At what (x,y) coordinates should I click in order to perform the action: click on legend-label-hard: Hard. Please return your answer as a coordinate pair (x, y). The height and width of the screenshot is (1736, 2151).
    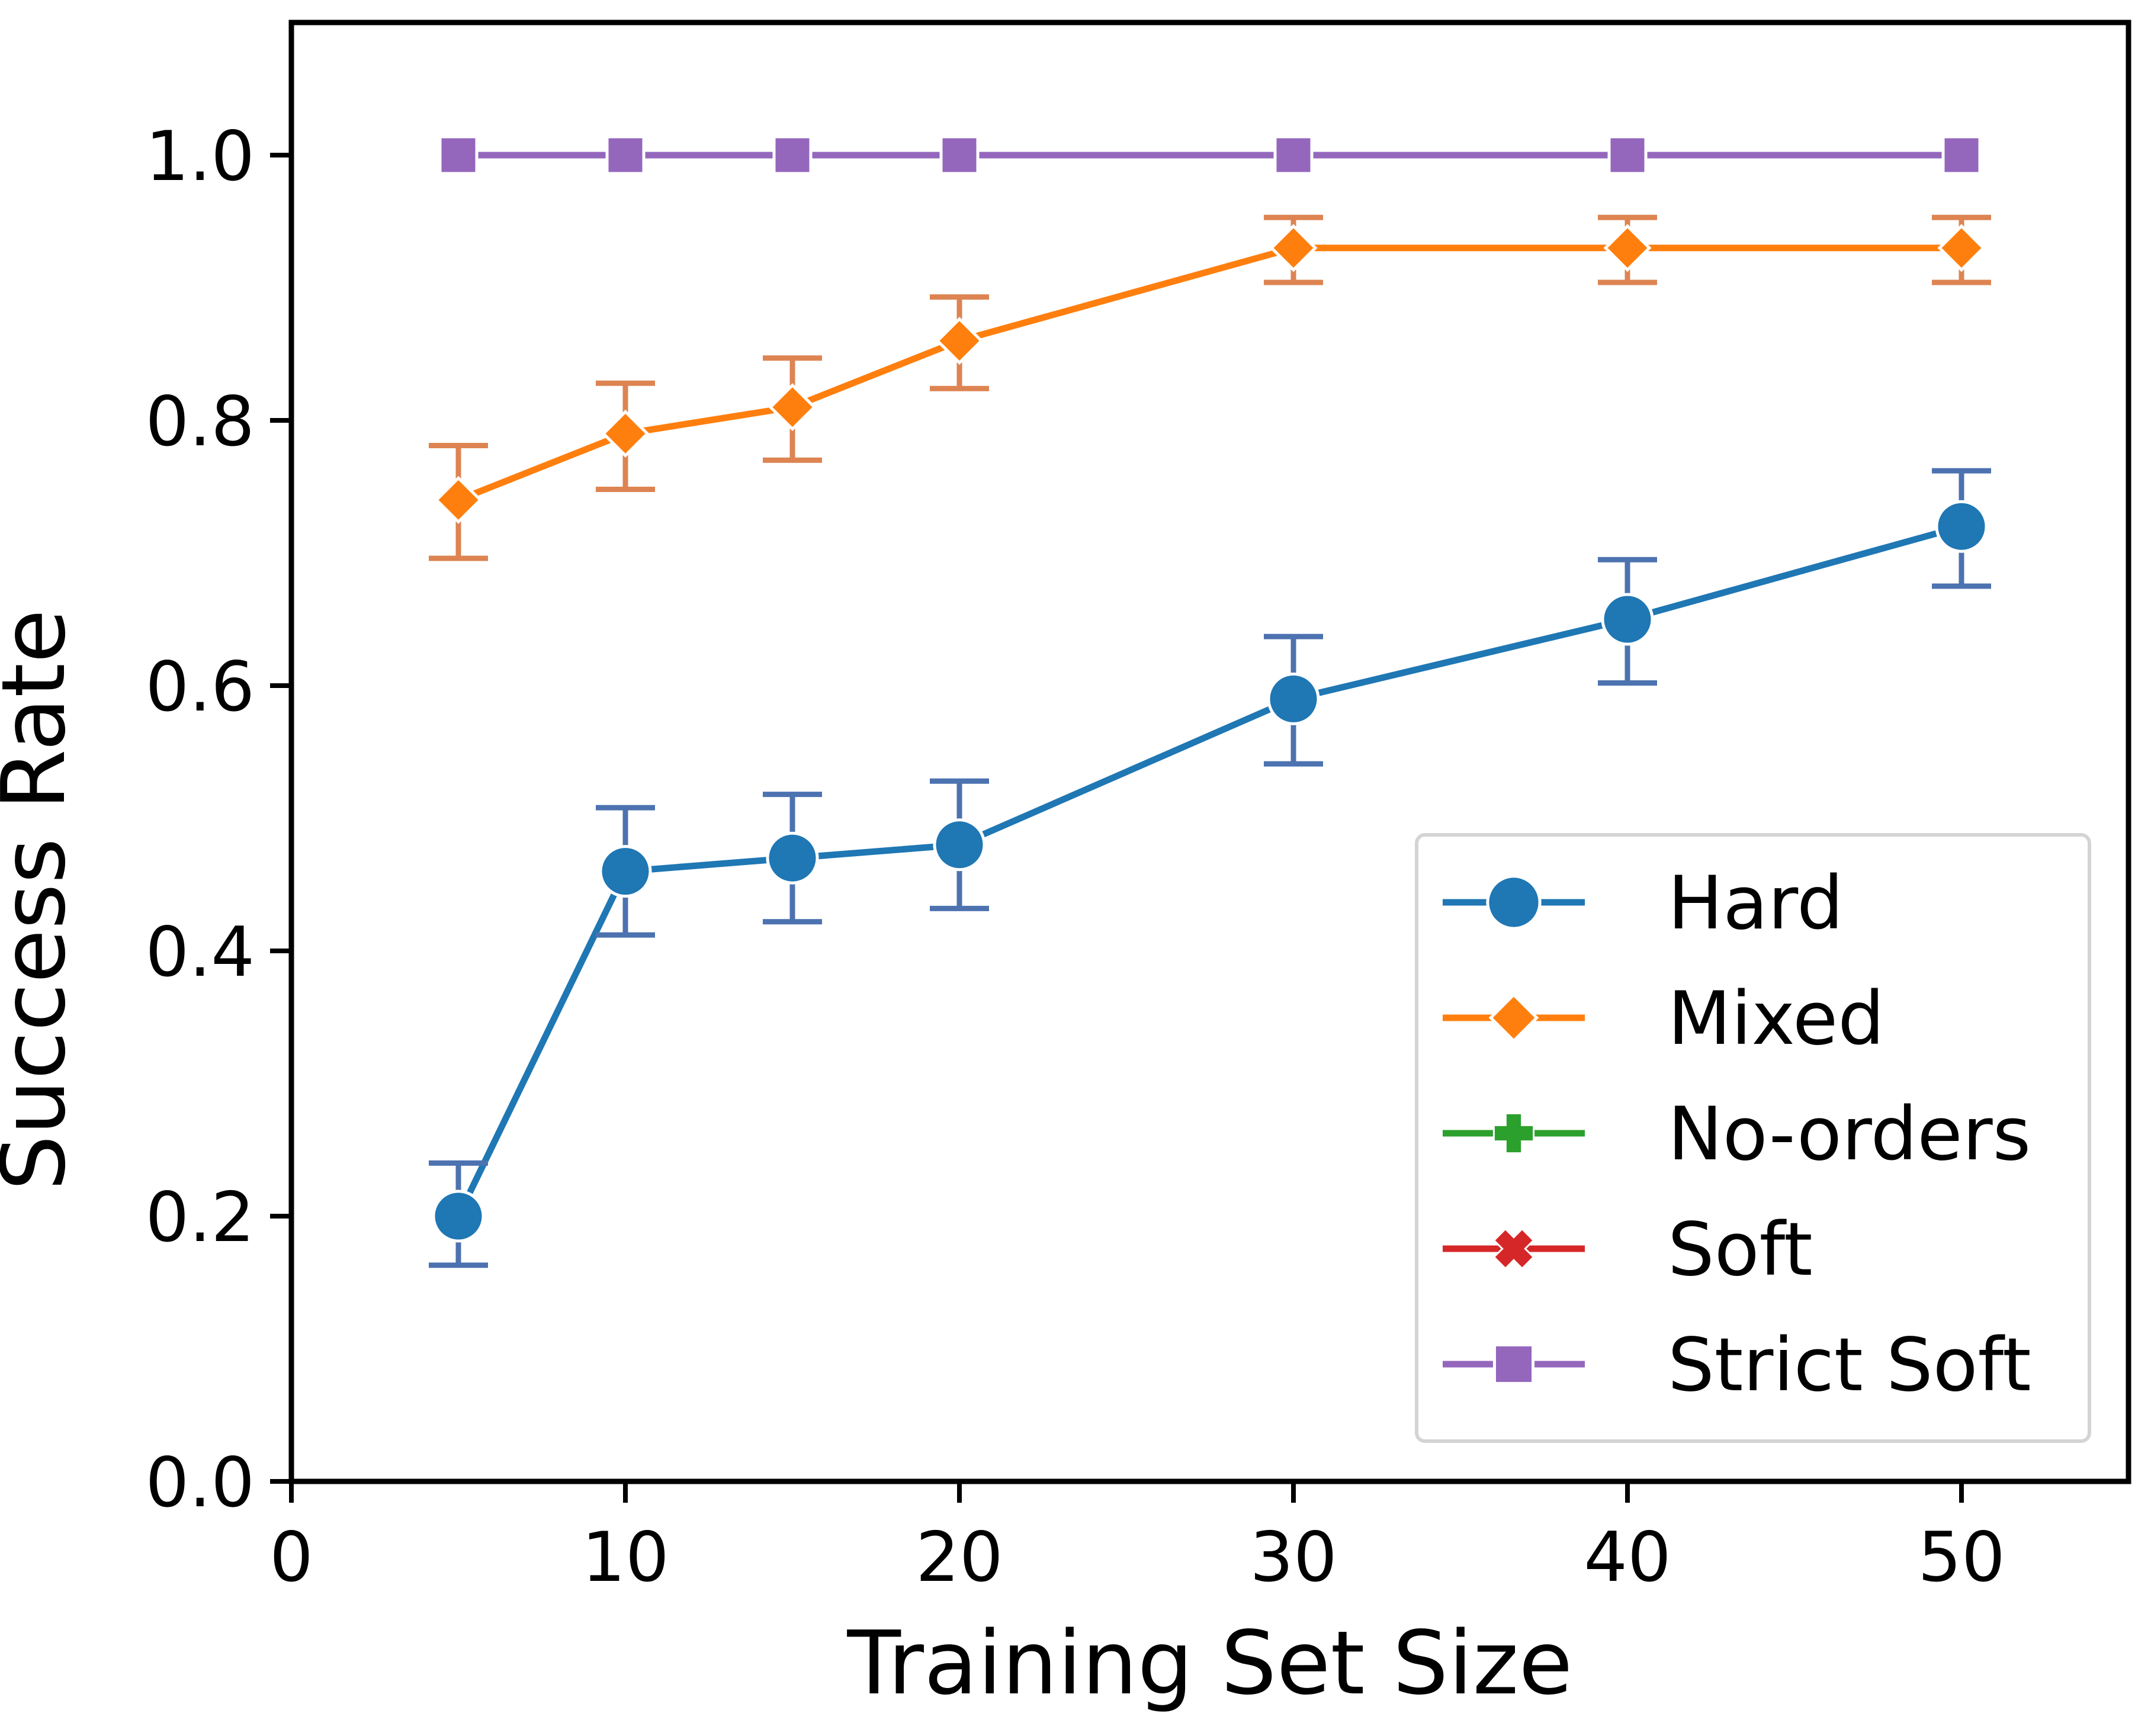
    Looking at the image, I should click on (1756, 903).